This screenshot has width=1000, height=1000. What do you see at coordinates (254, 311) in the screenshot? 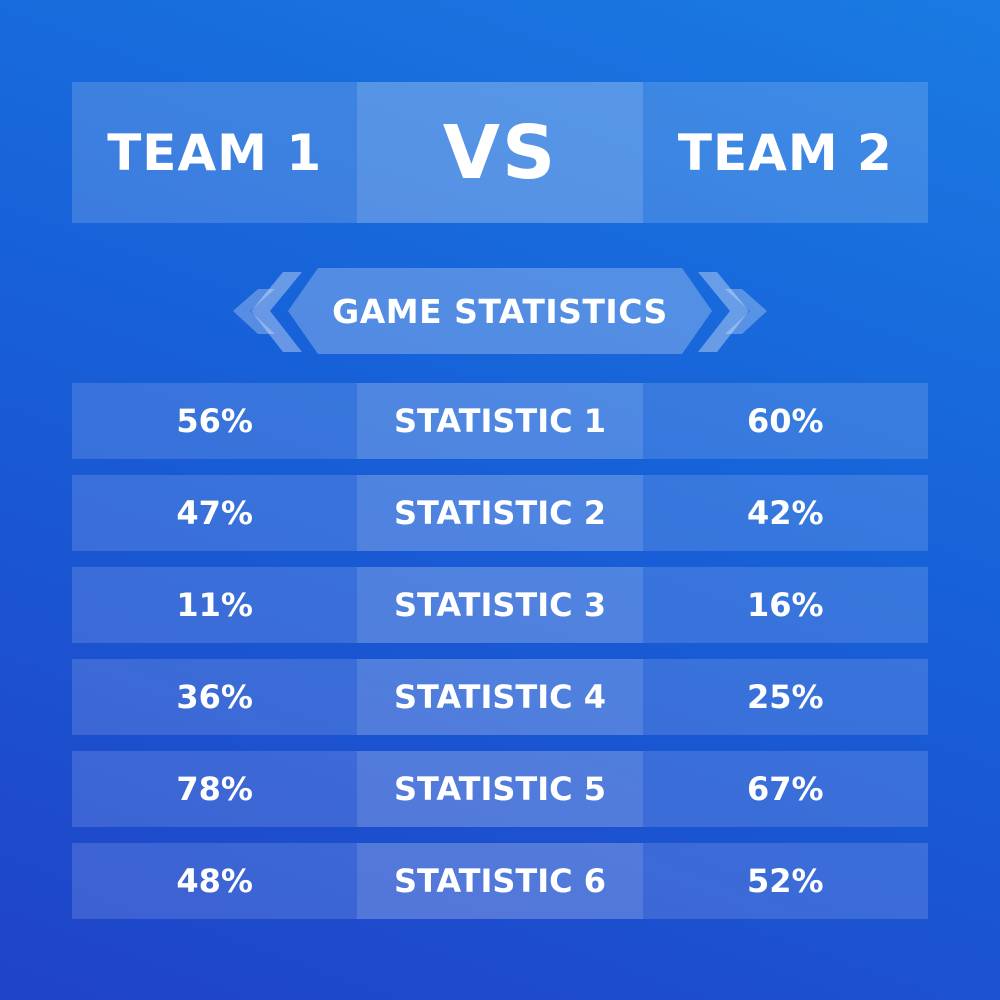
I see `chevron-left-outer-icon` at bounding box center [254, 311].